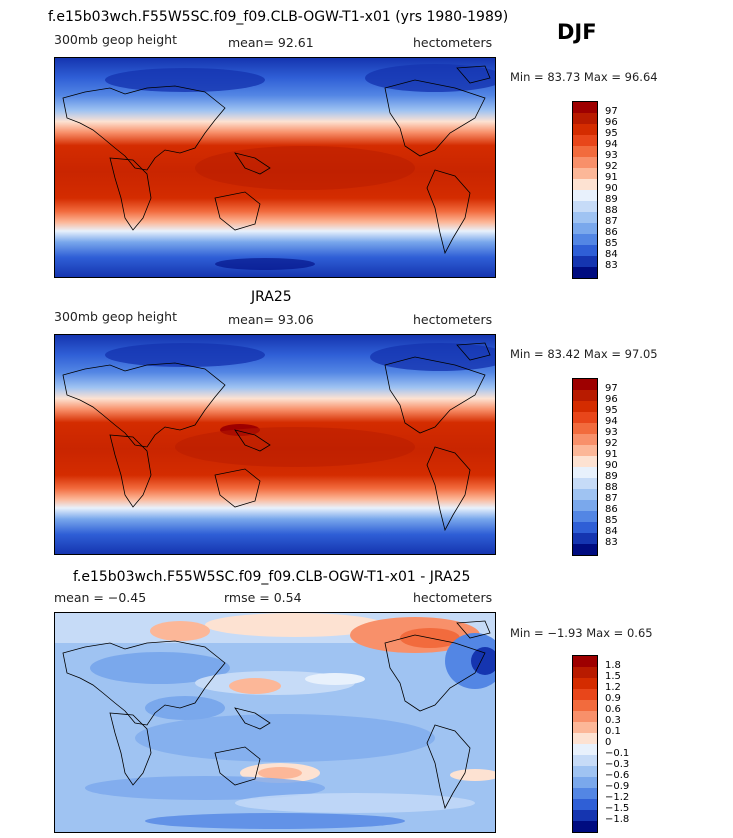 This screenshot has width=733, height=838. Describe the element at coordinates (613, 676) in the screenshot. I see `colorbar-tick-label: 1.5` at that location.